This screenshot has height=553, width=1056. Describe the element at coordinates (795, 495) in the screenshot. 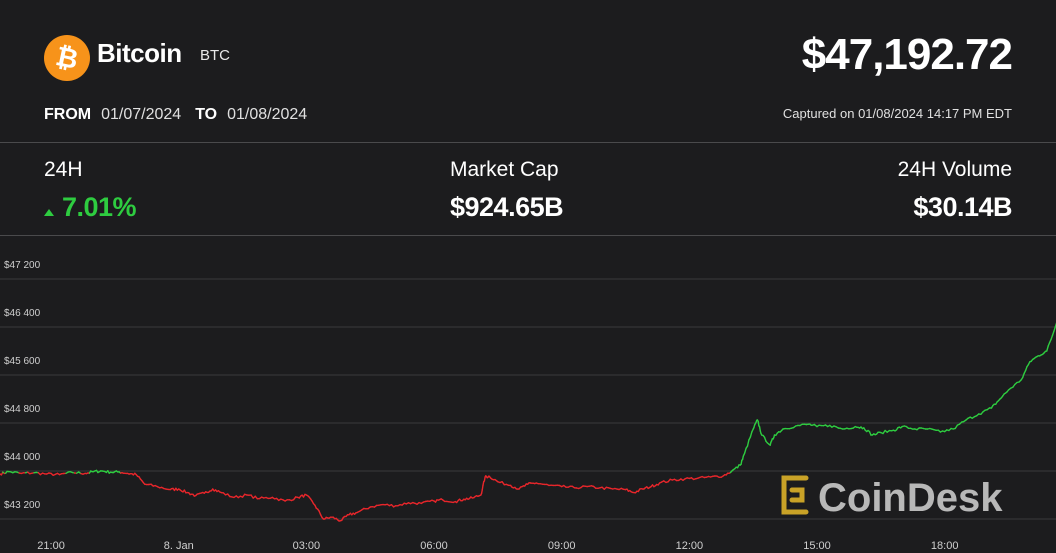

I see `coindesk-logo-icon` at that location.